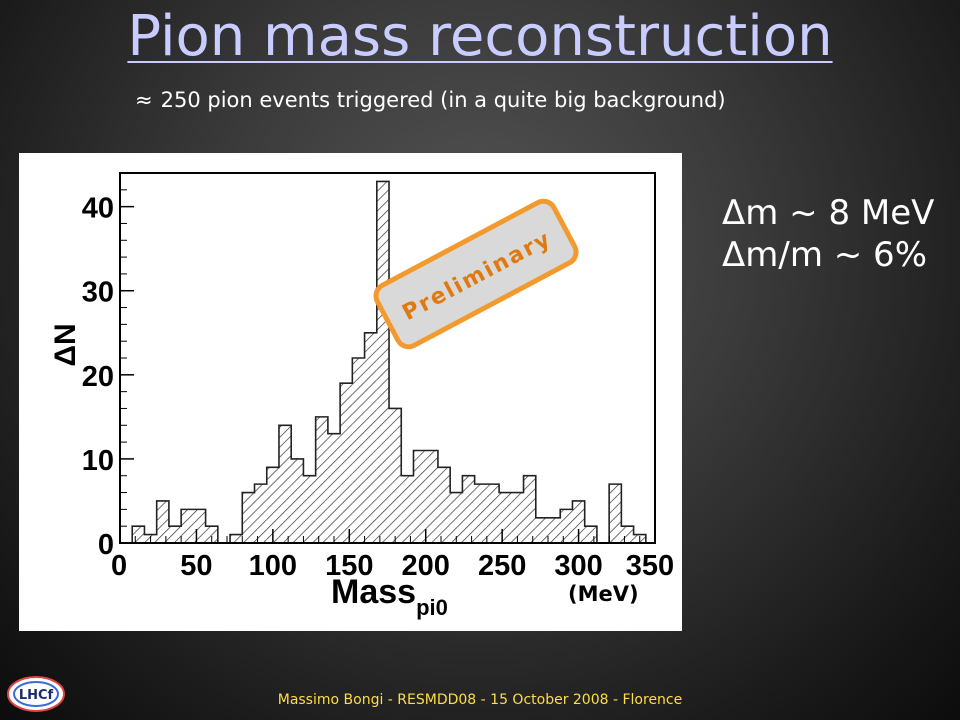  What do you see at coordinates (144, 100) in the screenshot?
I see `approx-symbol: ≈` at bounding box center [144, 100].